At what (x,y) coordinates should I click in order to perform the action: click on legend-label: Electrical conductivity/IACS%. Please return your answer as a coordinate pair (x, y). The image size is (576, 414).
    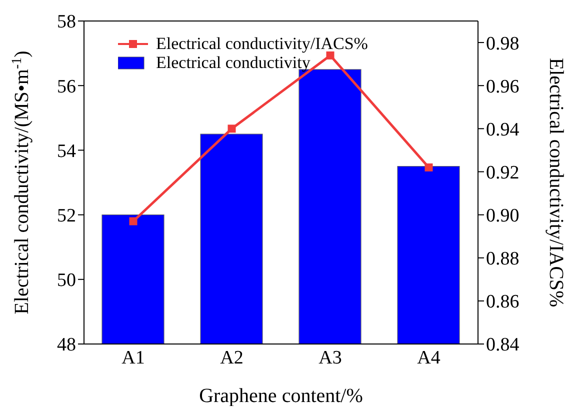
    Looking at the image, I should click on (262, 43).